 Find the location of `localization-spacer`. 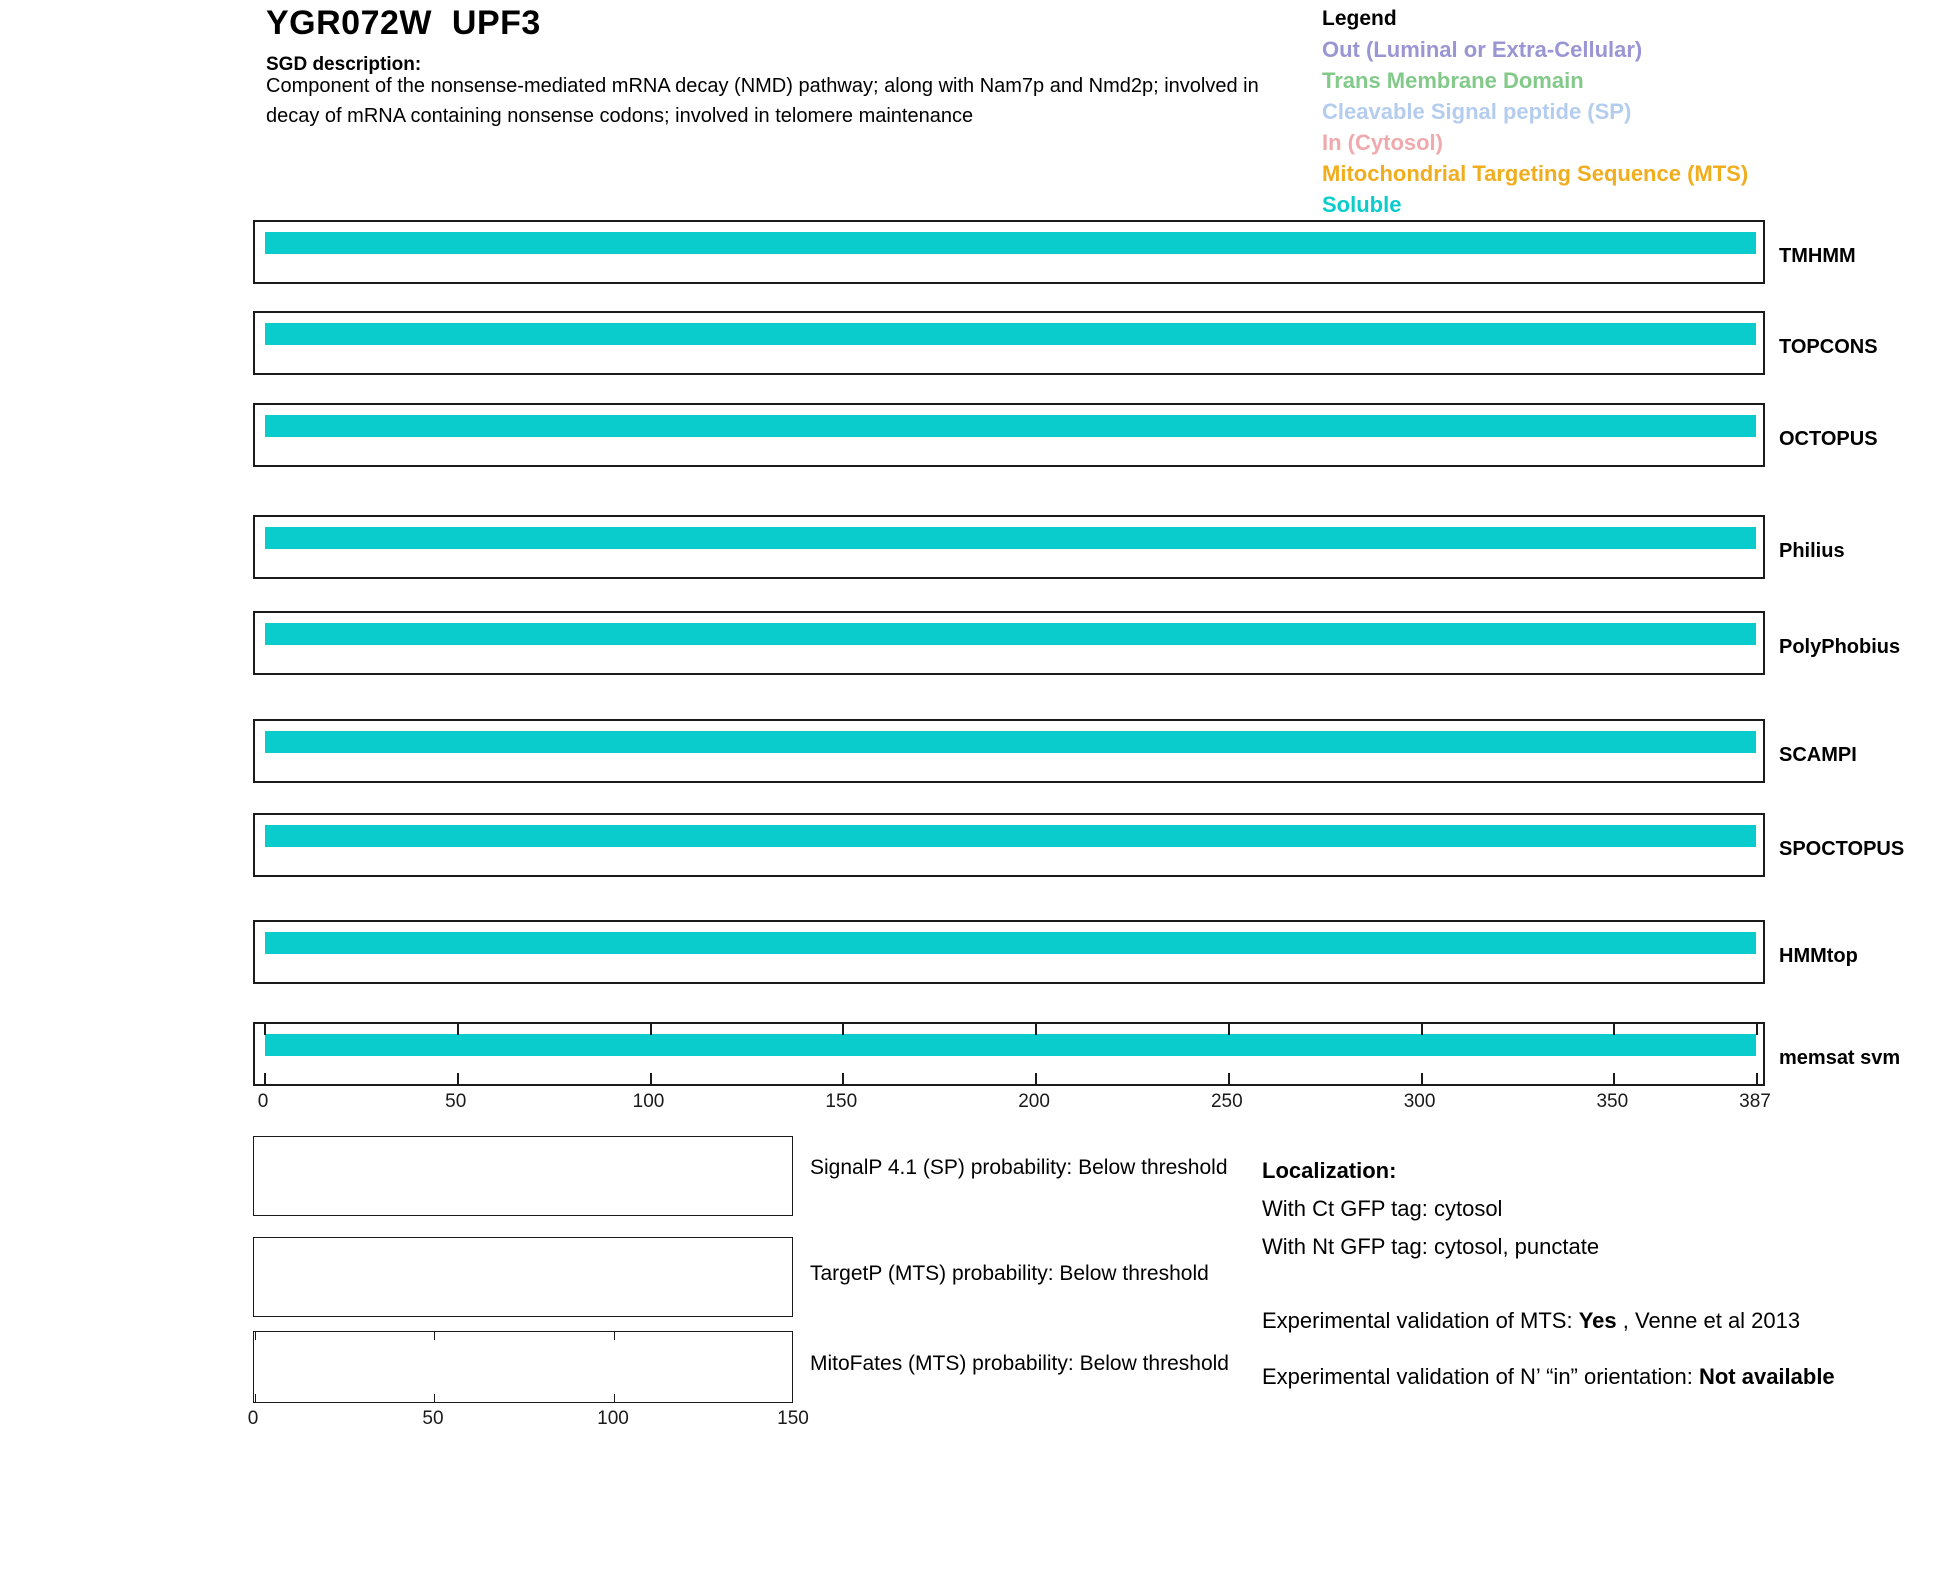

localization-spacer is located at coordinates (1602, 1284).